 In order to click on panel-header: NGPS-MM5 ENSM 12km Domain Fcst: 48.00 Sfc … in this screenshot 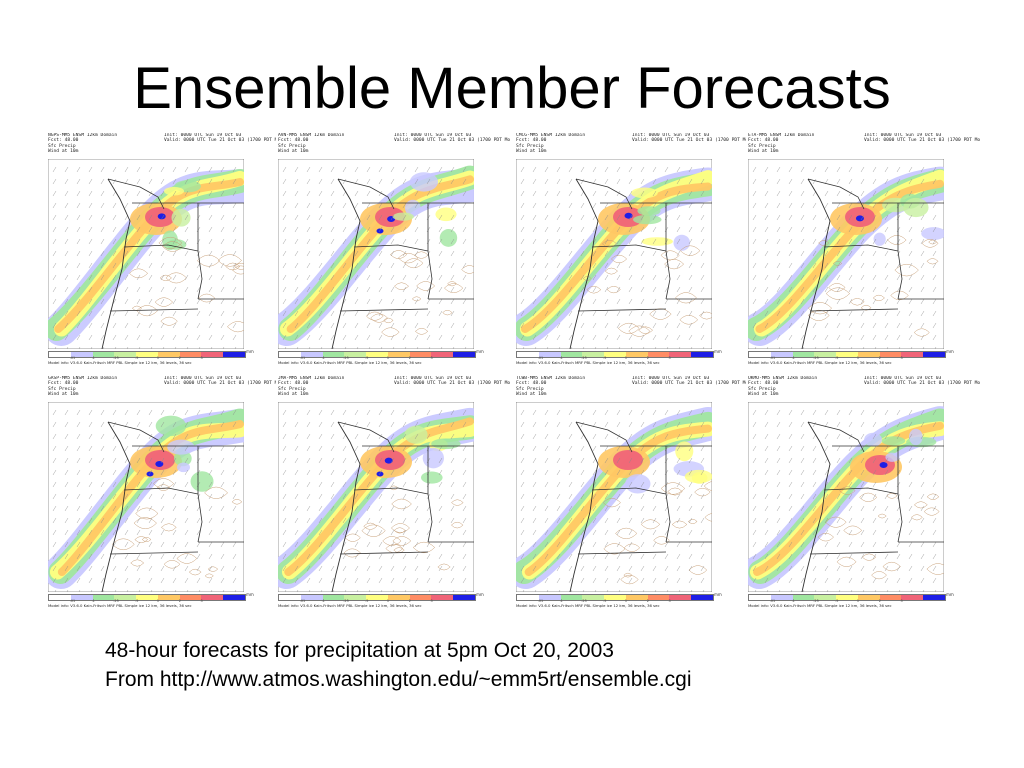, I will do `click(163, 146)`.